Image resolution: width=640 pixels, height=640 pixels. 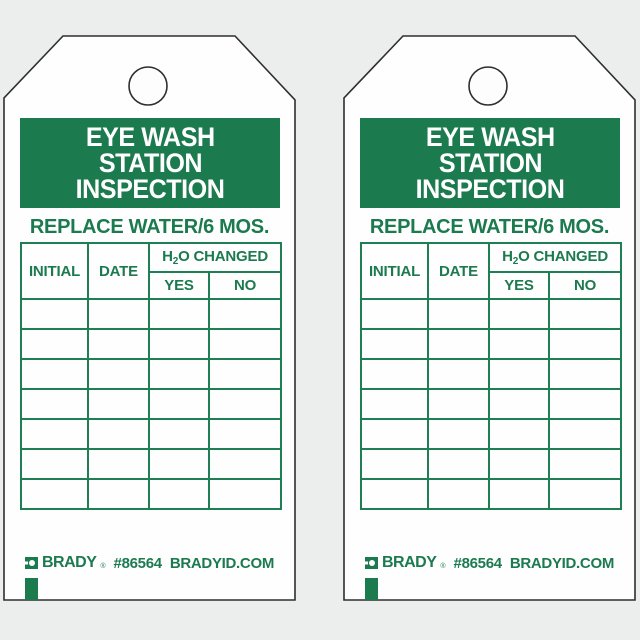 I want to click on part-number: #86564, so click(x=478, y=563).